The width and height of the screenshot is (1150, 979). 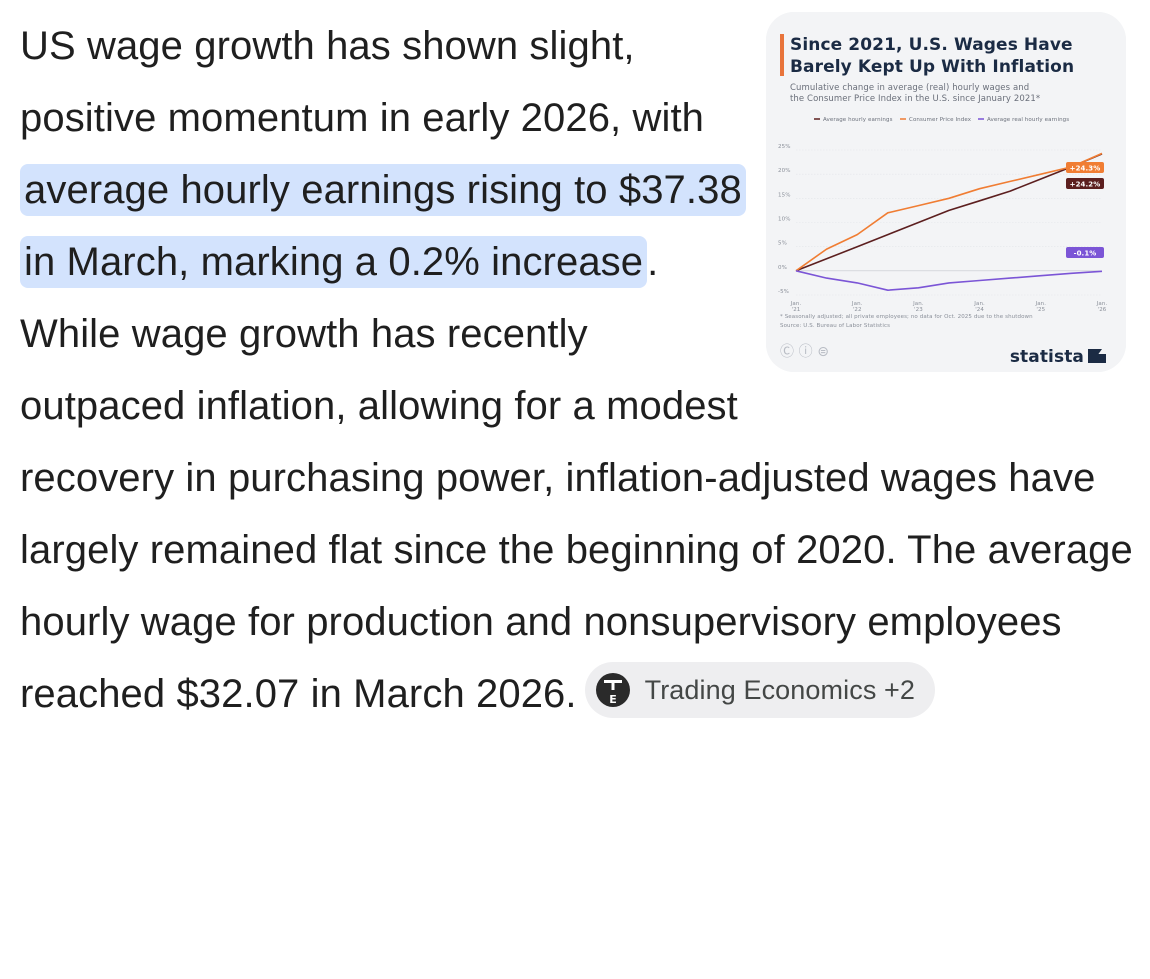 I want to click on chart-source: Source: U.S. Bureau of Labor Statistics, so click(x=835, y=326).